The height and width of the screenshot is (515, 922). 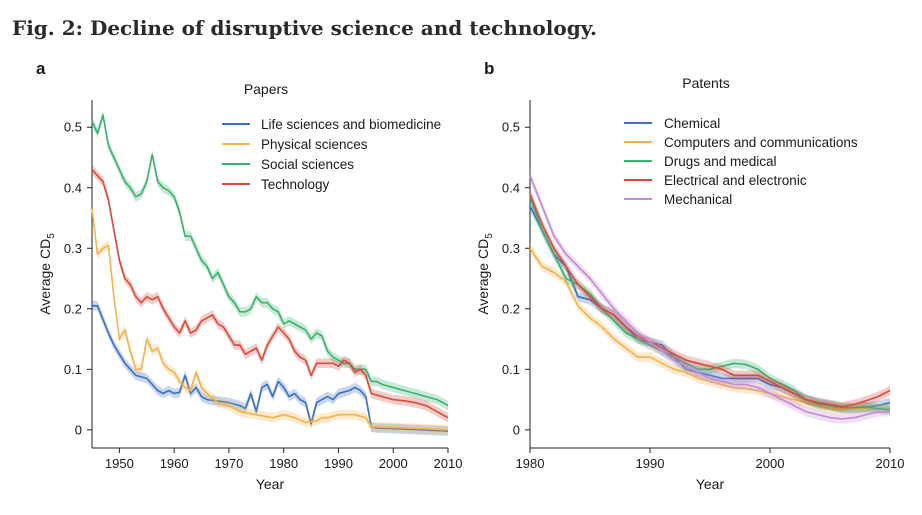 I want to click on legend-label-social-sciences: Social sciences, so click(x=307, y=164).